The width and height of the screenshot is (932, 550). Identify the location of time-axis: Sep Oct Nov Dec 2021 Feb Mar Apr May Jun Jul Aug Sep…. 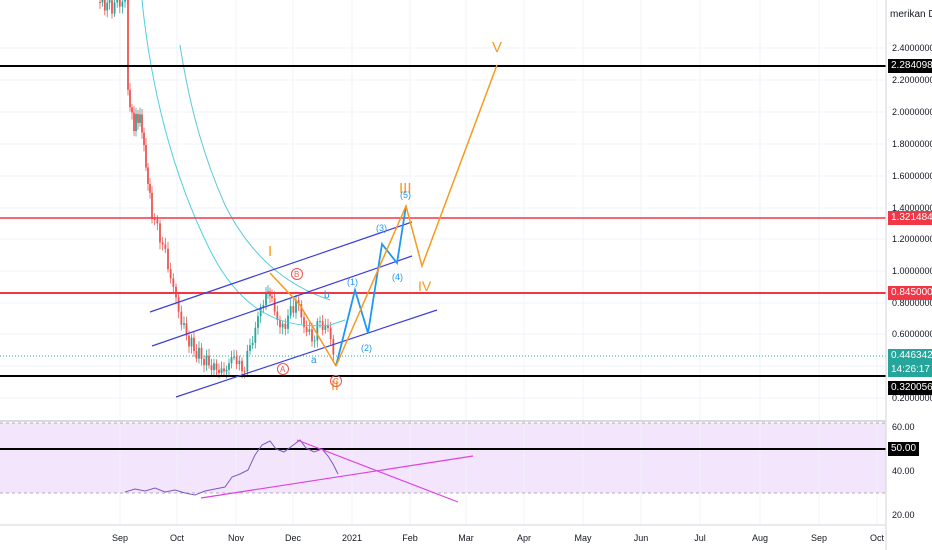
(498, 538).